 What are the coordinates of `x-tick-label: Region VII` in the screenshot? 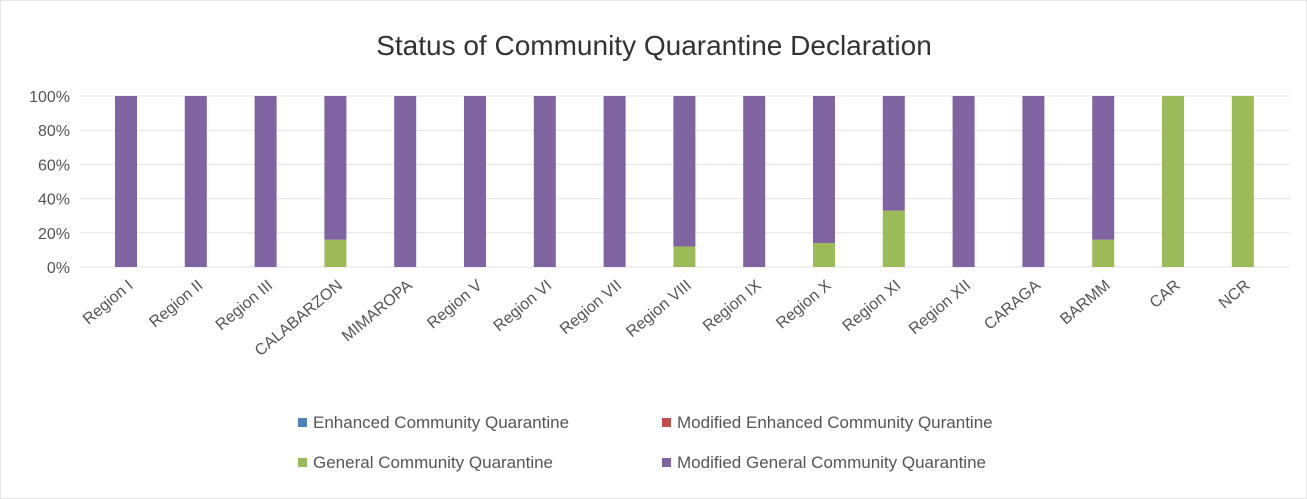 It's located at (591, 307).